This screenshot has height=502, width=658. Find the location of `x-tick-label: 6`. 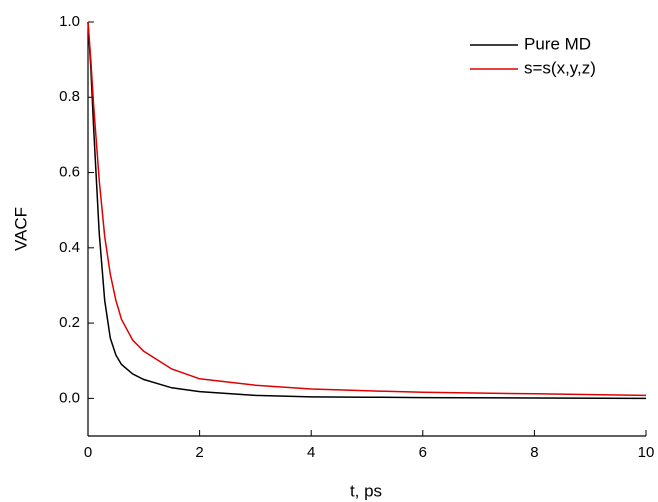

x-tick-label: 6 is located at coordinates (423, 452).